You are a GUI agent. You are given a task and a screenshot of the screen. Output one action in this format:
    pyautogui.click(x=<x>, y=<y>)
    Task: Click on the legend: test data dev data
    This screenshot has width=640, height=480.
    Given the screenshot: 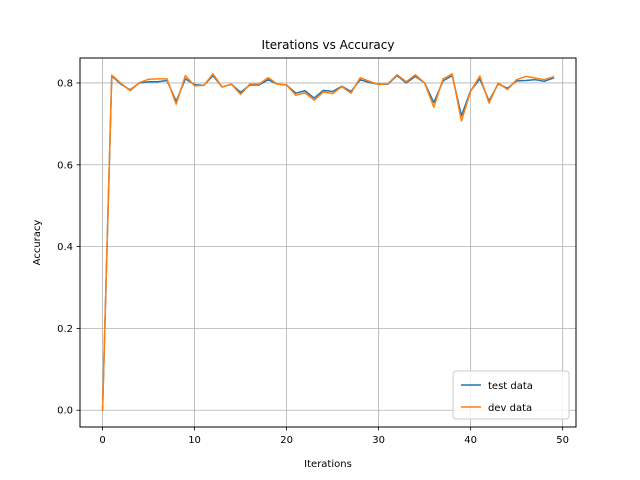 What is the action you would take?
    pyautogui.click(x=511, y=395)
    